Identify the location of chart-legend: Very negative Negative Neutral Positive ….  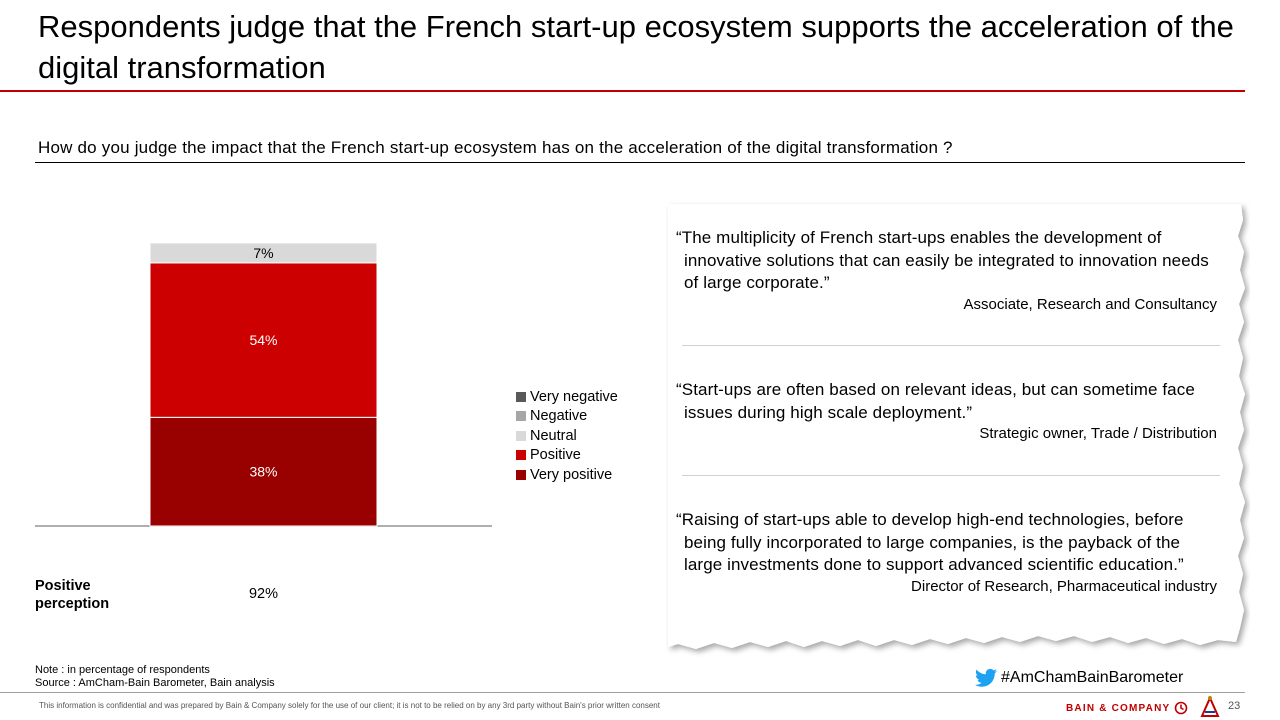
(571, 436).